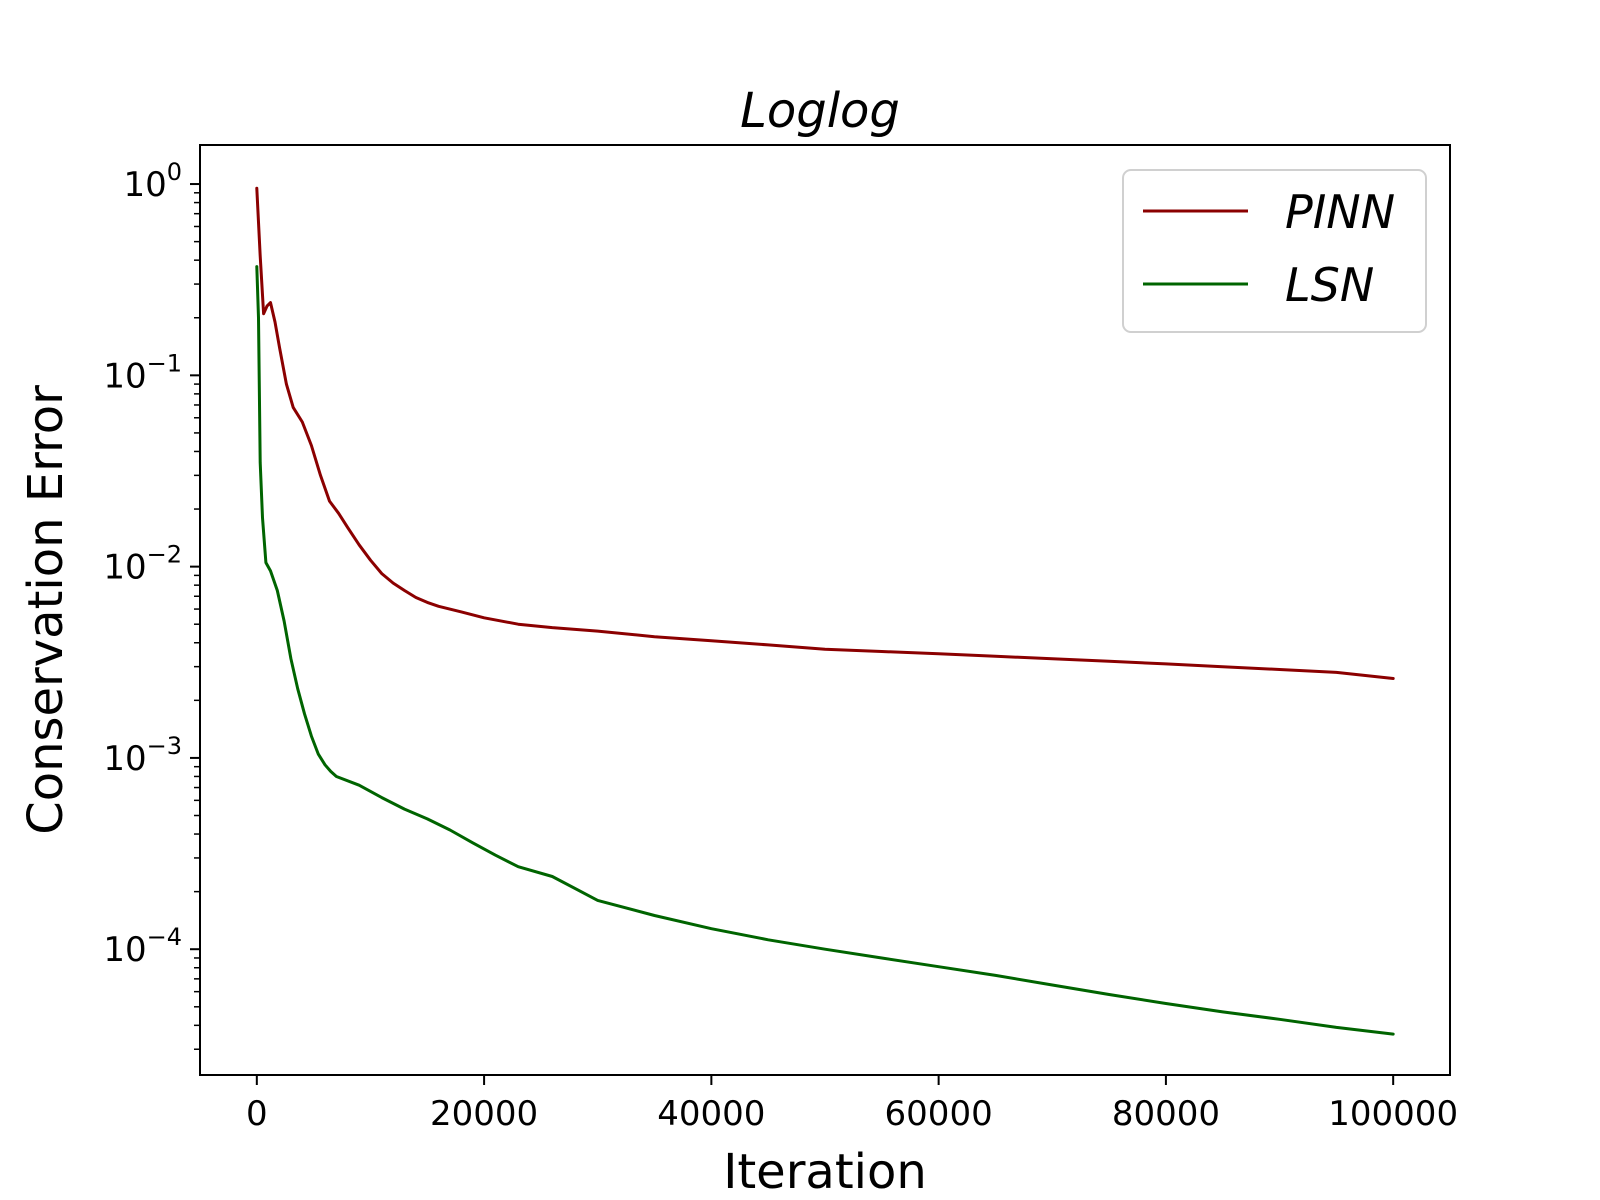  I want to click on x-tick-label: 40000, so click(711, 1114).